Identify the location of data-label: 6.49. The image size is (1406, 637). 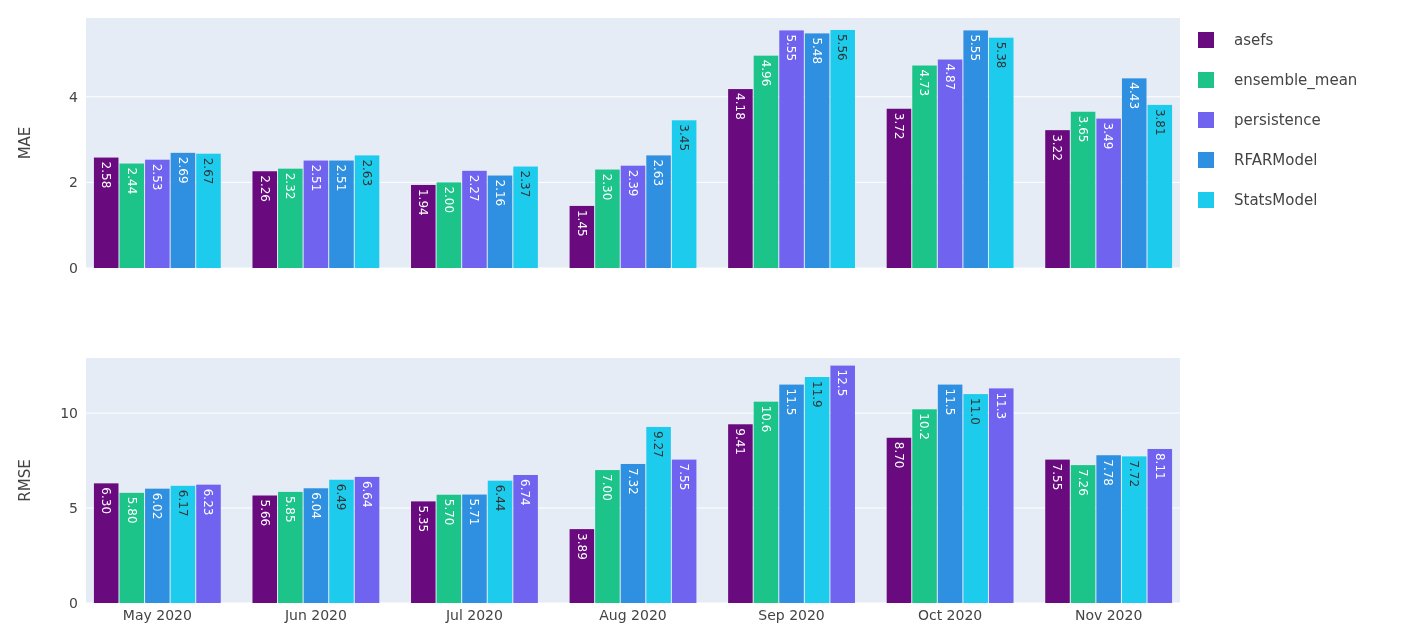
(341, 497).